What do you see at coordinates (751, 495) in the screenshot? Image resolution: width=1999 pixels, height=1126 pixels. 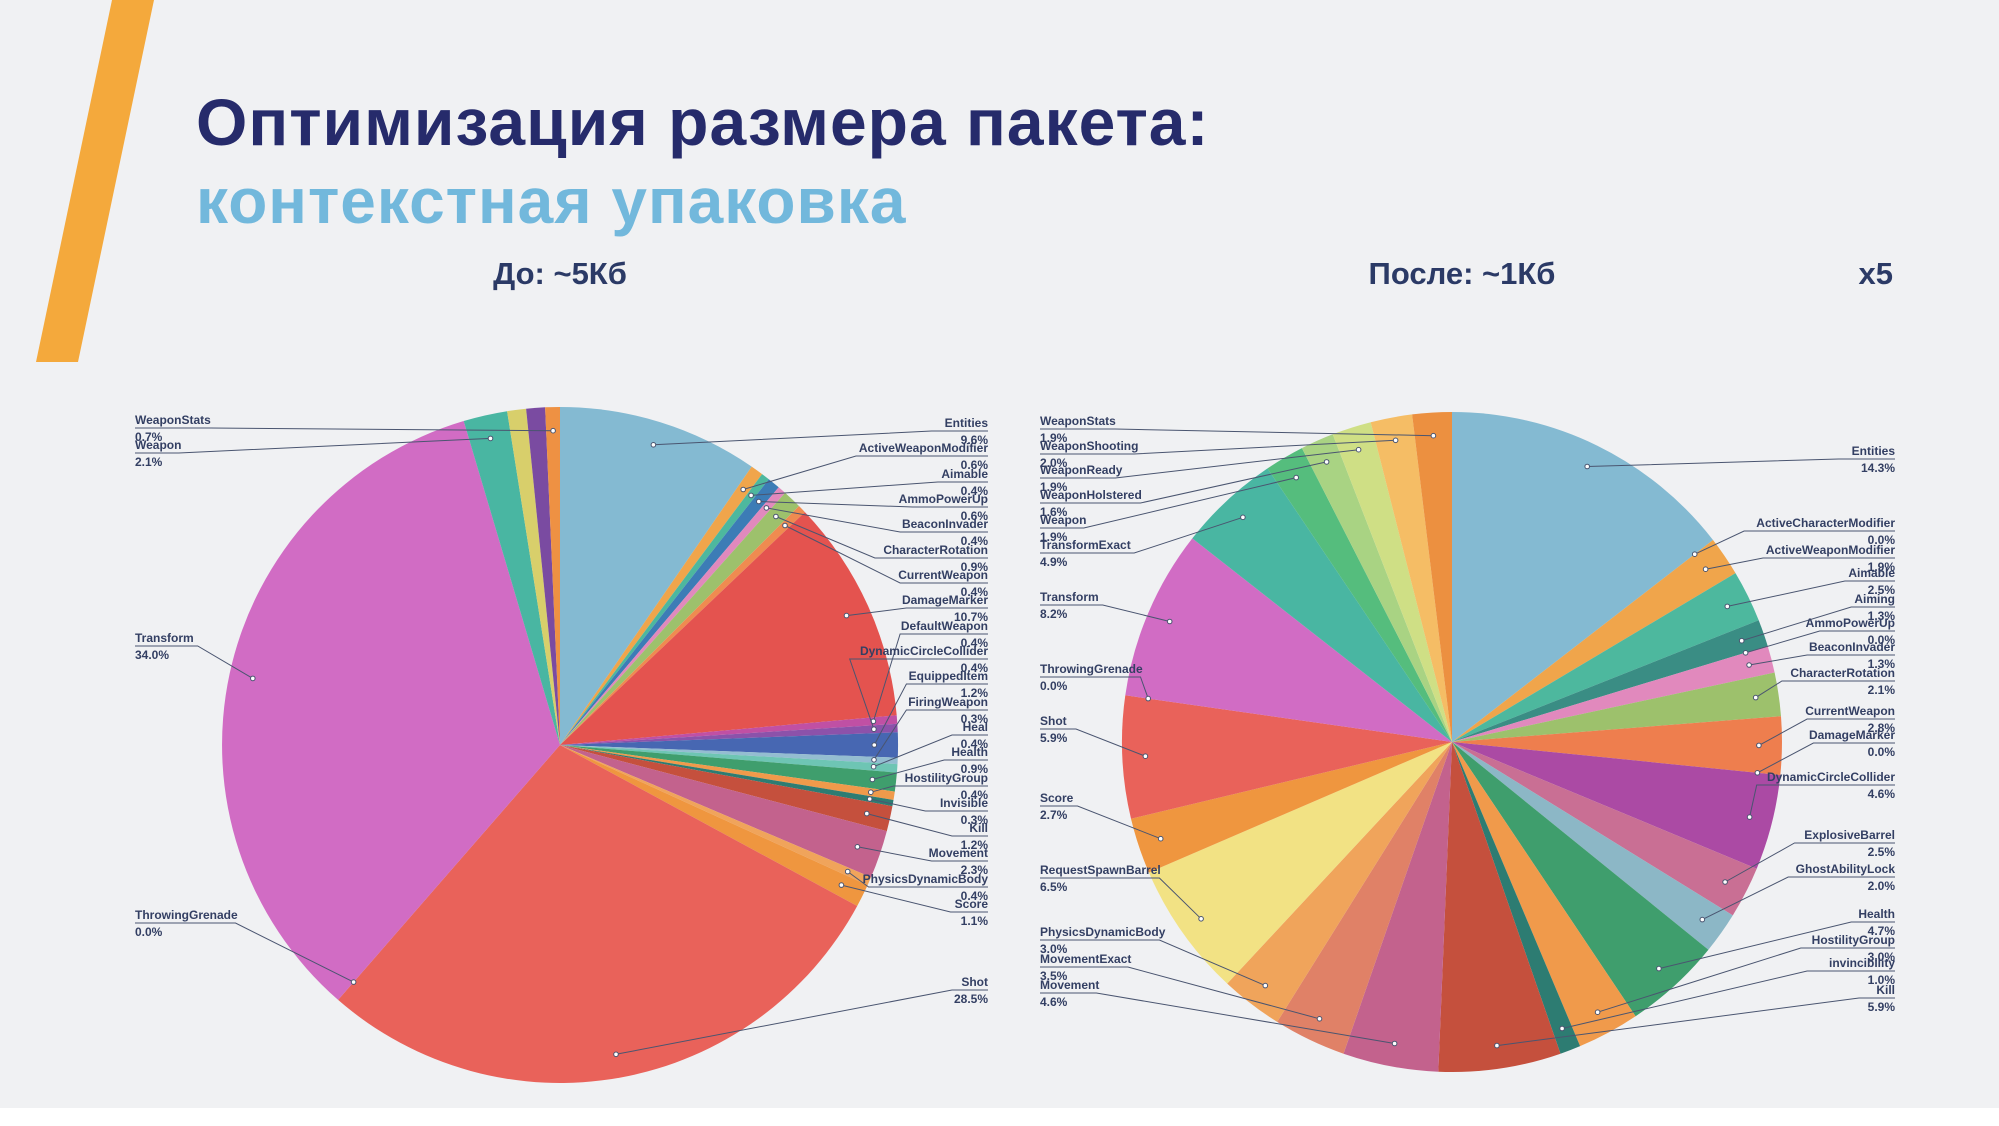 I see `slice-dot-Aimable` at bounding box center [751, 495].